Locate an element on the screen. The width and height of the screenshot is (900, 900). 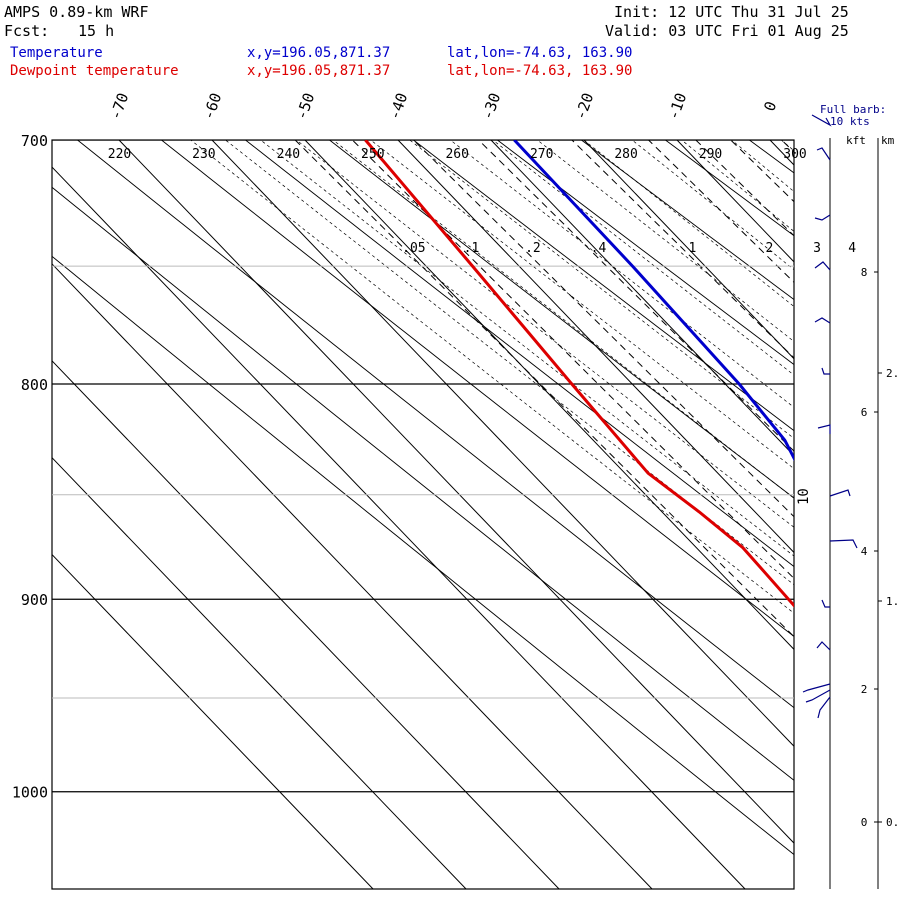
legend-dewpoint-xy: x,y=196.05,871.37 is located at coordinates (319, 71).